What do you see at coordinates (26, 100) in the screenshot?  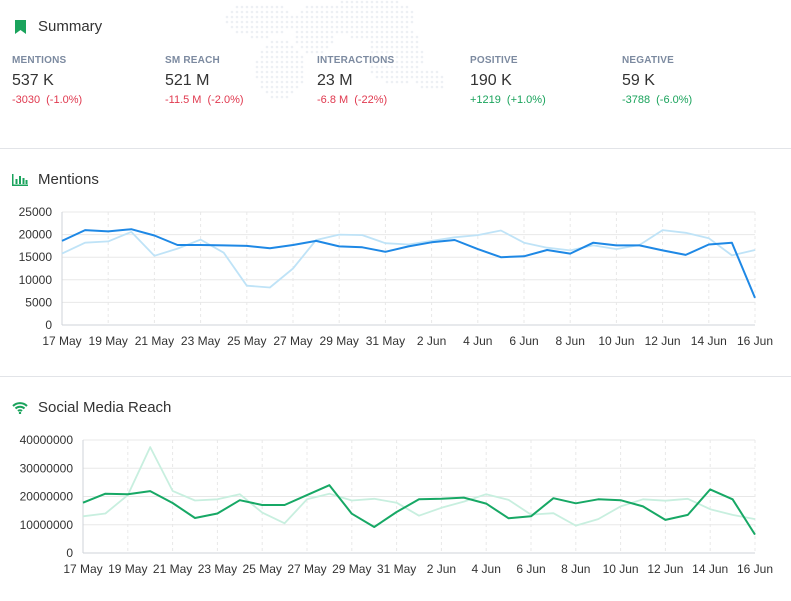 I see `kpi-delta-abs: -3030` at bounding box center [26, 100].